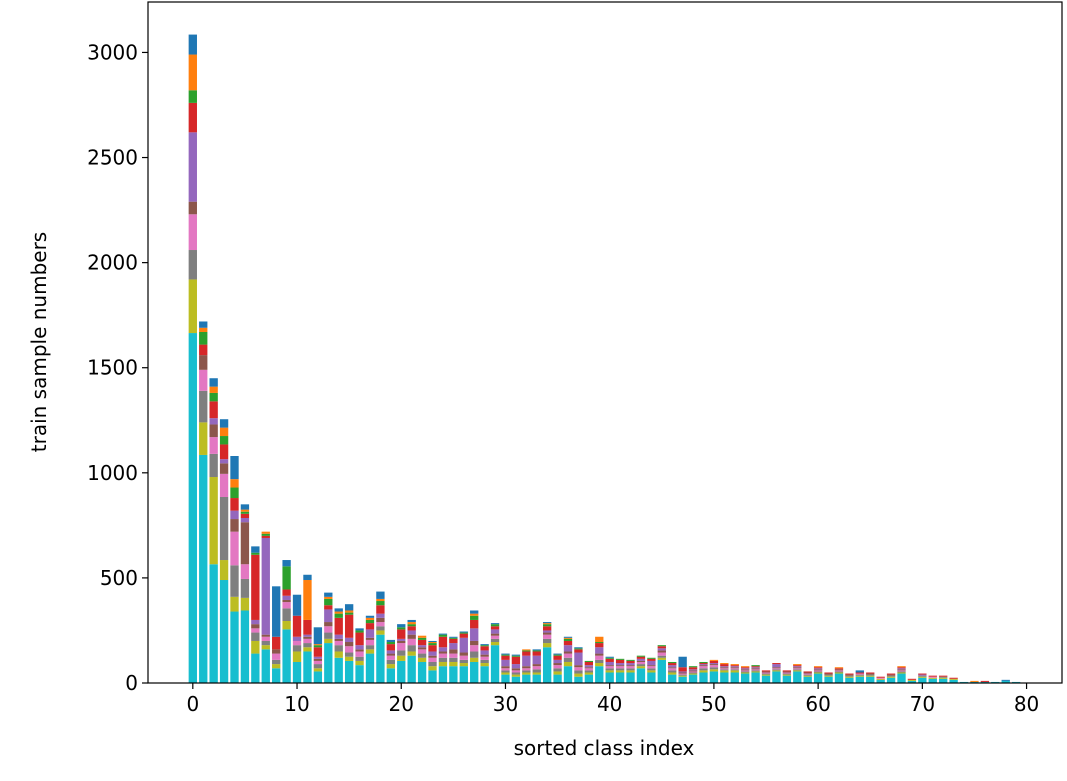 The width and height of the screenshot is (1067, 781). I want to click on y-tick-label: 3000, so click(112, 52).